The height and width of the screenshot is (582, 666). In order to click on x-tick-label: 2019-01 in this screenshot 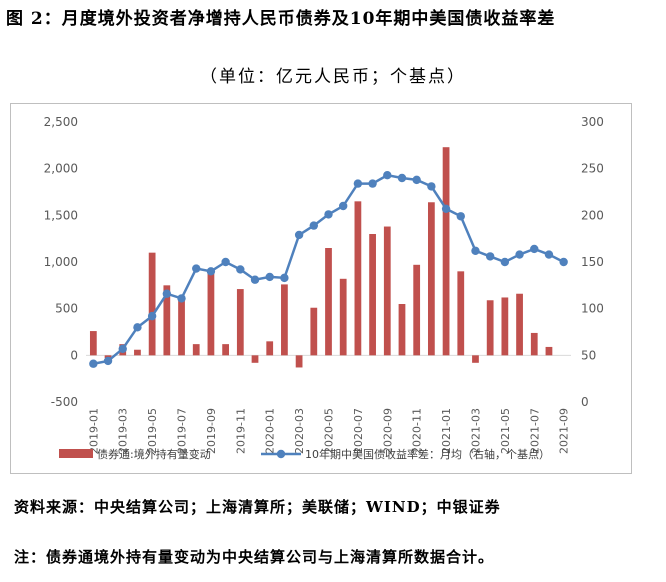, I will do `click(93, 431)`.